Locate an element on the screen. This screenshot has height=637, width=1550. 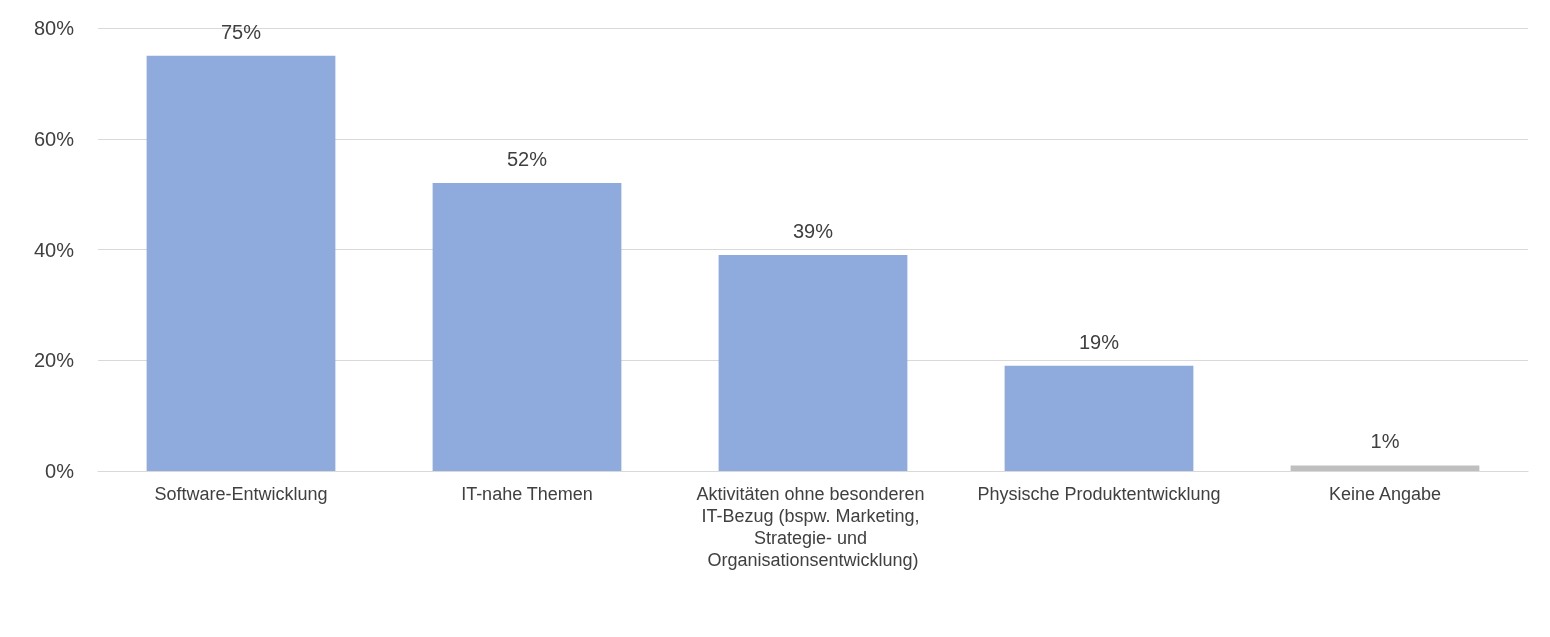
data-label: 1% is located at coordinates (1385, 441).